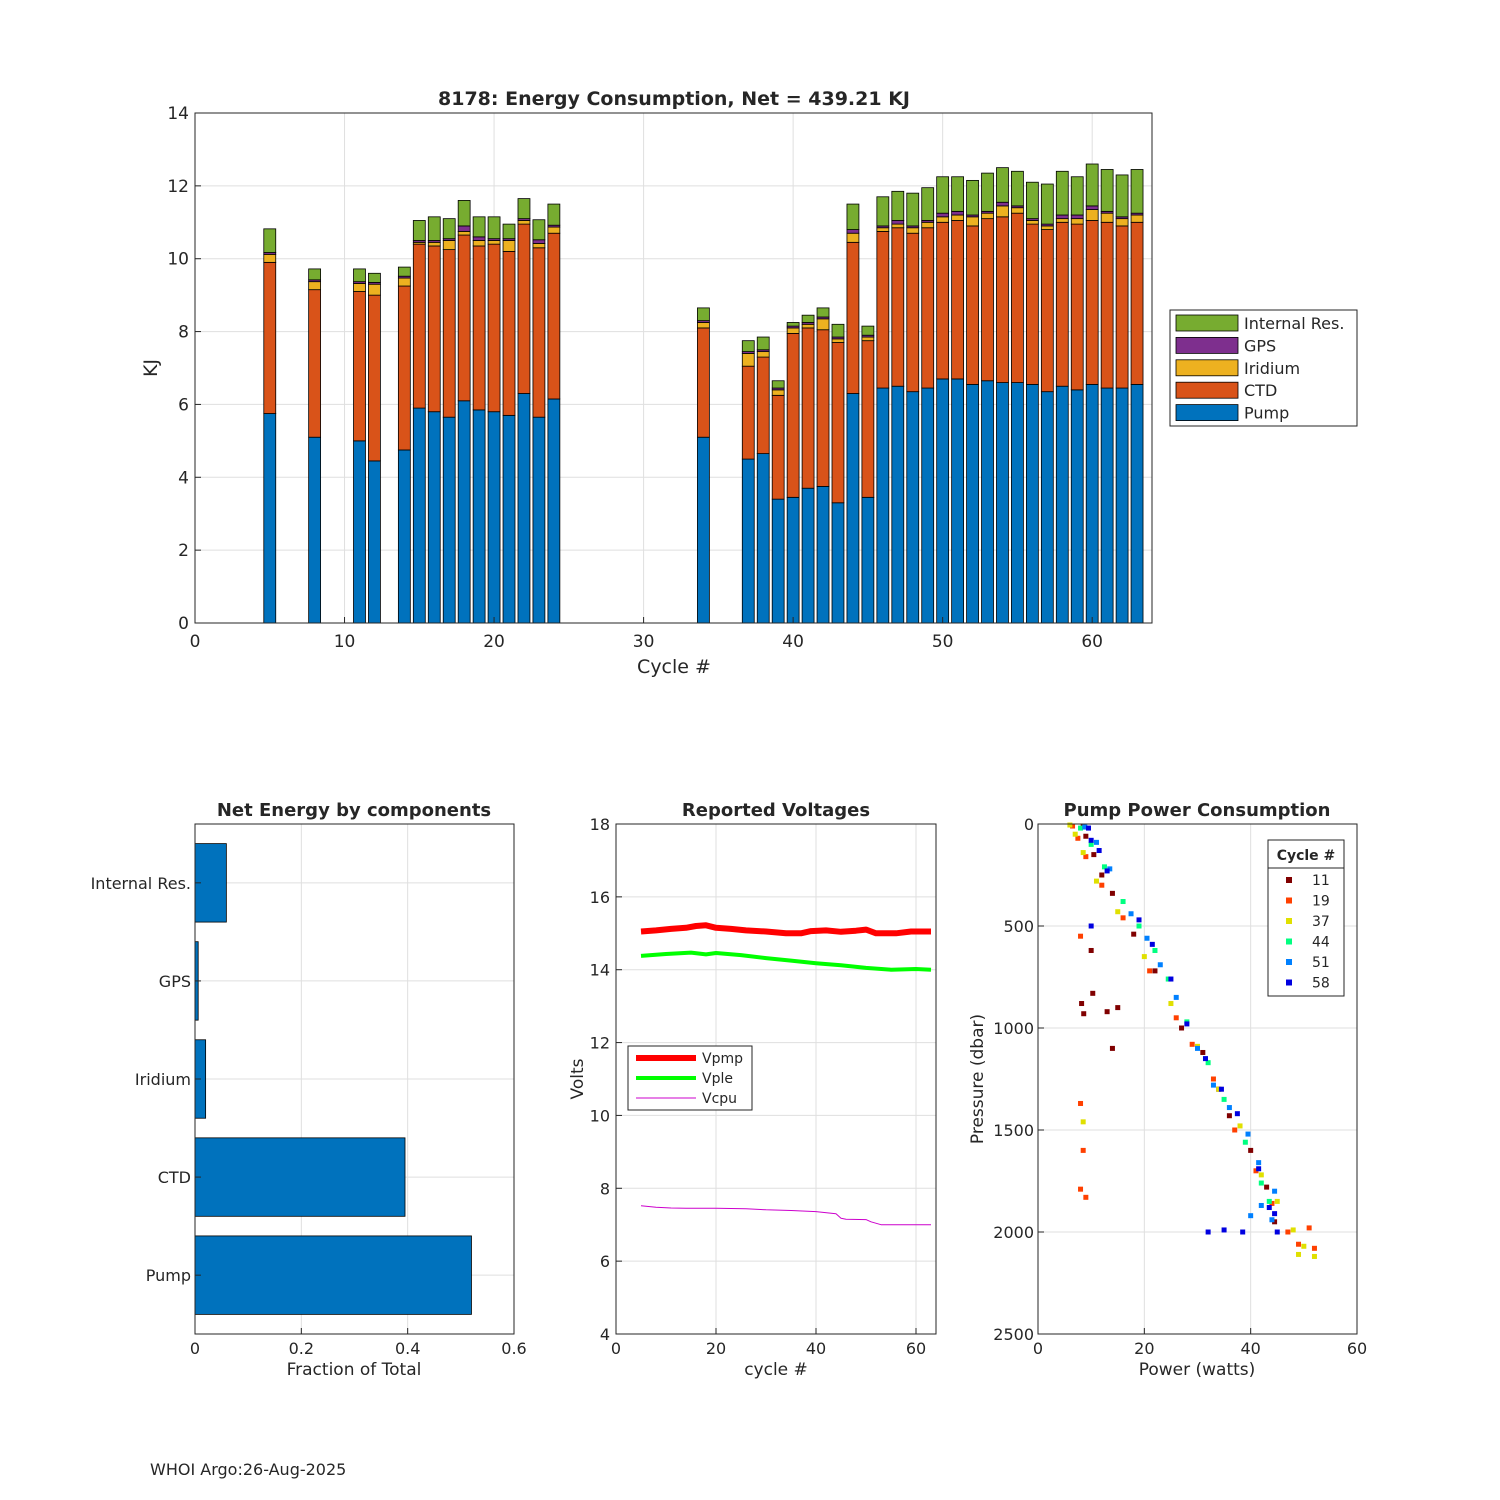 The width and height of the screenshot is (1500, 1500). What do you see at coordinates (345, 642) in the screenshot?
I see `energy-xtick-label: 10` at bounding box center [345, 642].